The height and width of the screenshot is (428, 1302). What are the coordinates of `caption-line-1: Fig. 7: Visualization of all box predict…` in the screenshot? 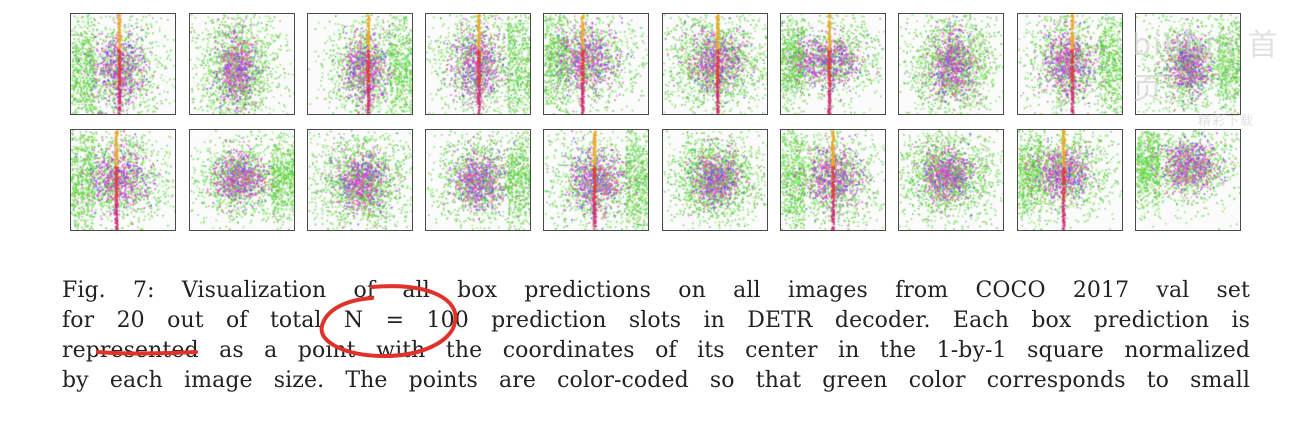 It's located at (656, 290).